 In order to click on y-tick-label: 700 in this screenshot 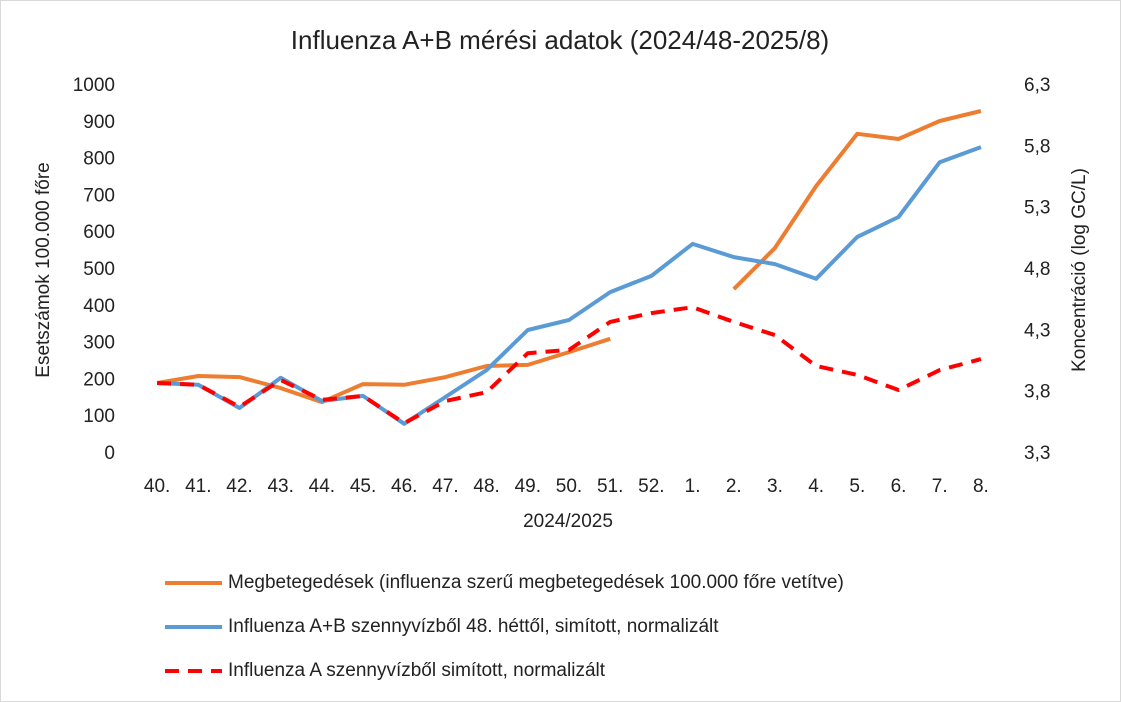, I will do `click(99, 195)`.